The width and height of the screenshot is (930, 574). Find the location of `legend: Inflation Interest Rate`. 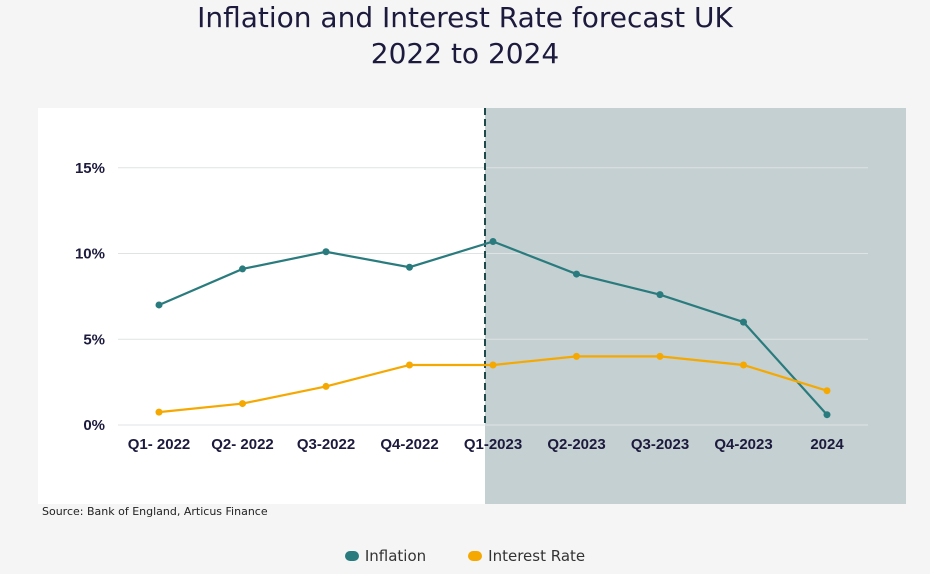

legend: Inflation Interest Rate is located at coordinates (465, 556).